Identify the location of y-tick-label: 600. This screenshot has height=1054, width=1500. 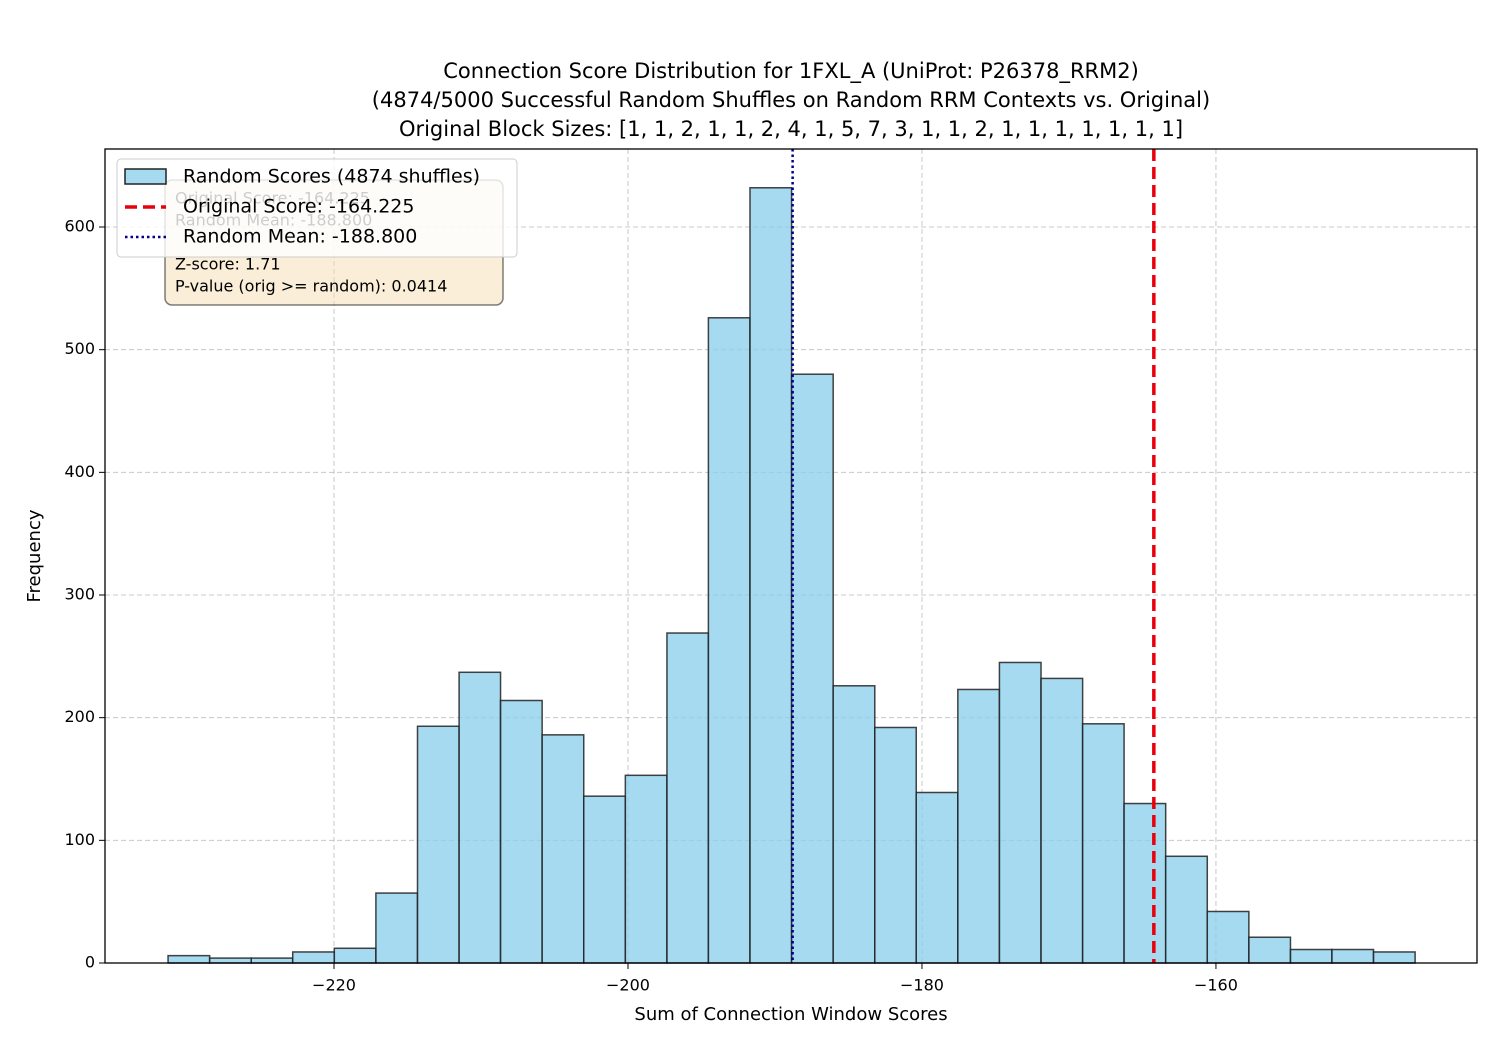
(79, 226).